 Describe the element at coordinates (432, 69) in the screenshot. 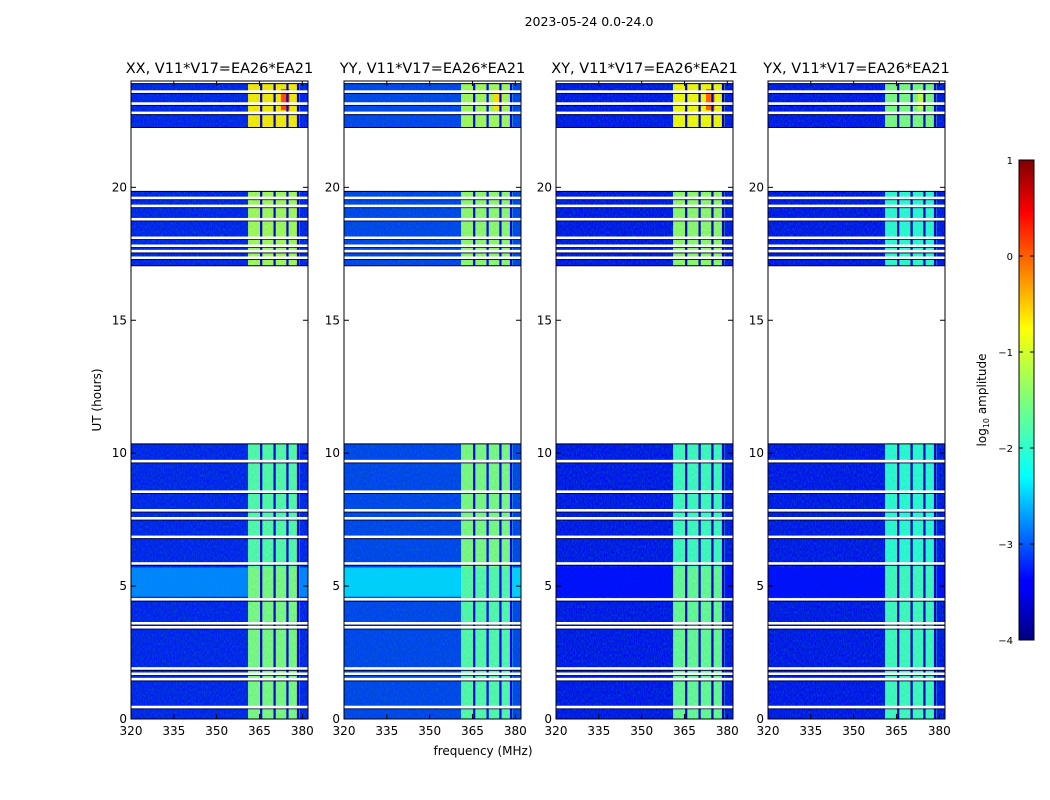

I see `panel-title: YY, V11*V17=EA26*EA21` at that location.